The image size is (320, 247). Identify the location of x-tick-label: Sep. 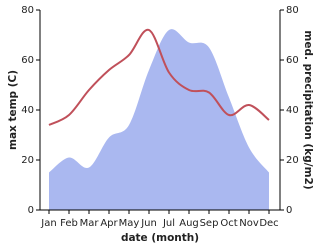
(209, 223).